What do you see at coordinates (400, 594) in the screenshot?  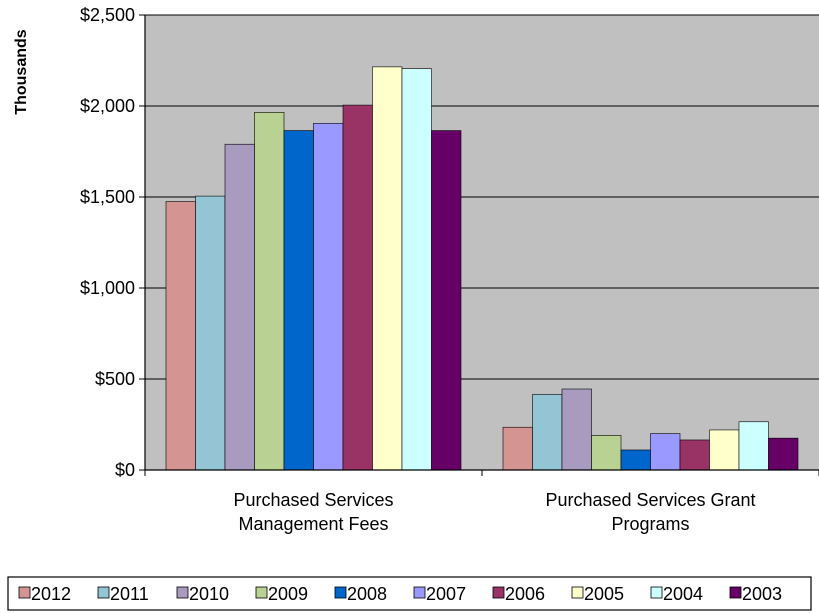 I see `legend-items: 2012 2011 2010 2009 2008 2007 2006 2005 2004 2003` at bounding box center [400, 594].